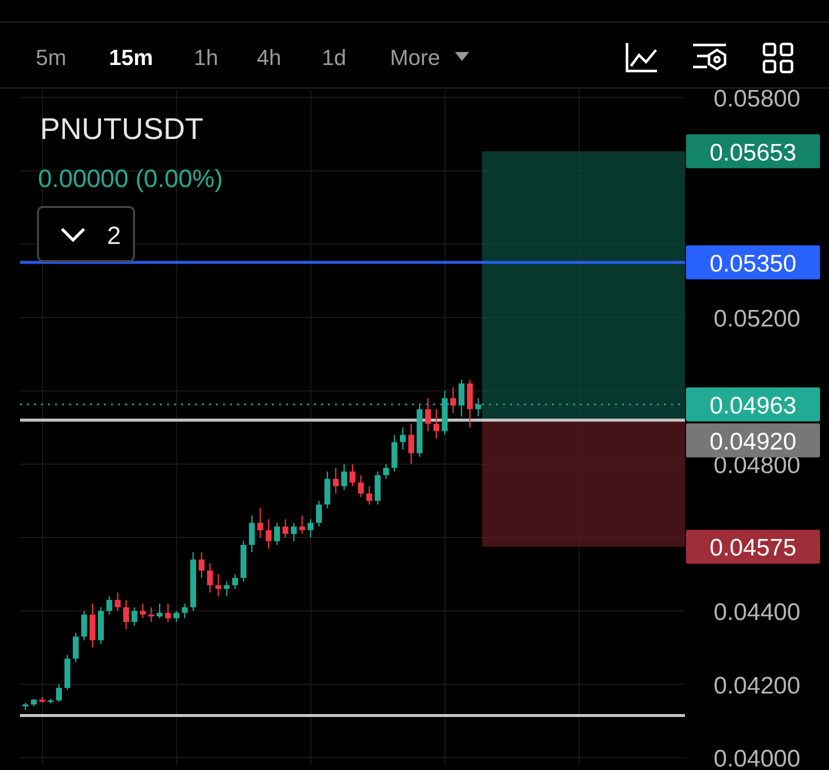 This screenshot has width=829, height=770. Describe the element at coordinates (130, 179) in the screenshot. I see `text: 0.00000 (0.00%)` at that location.